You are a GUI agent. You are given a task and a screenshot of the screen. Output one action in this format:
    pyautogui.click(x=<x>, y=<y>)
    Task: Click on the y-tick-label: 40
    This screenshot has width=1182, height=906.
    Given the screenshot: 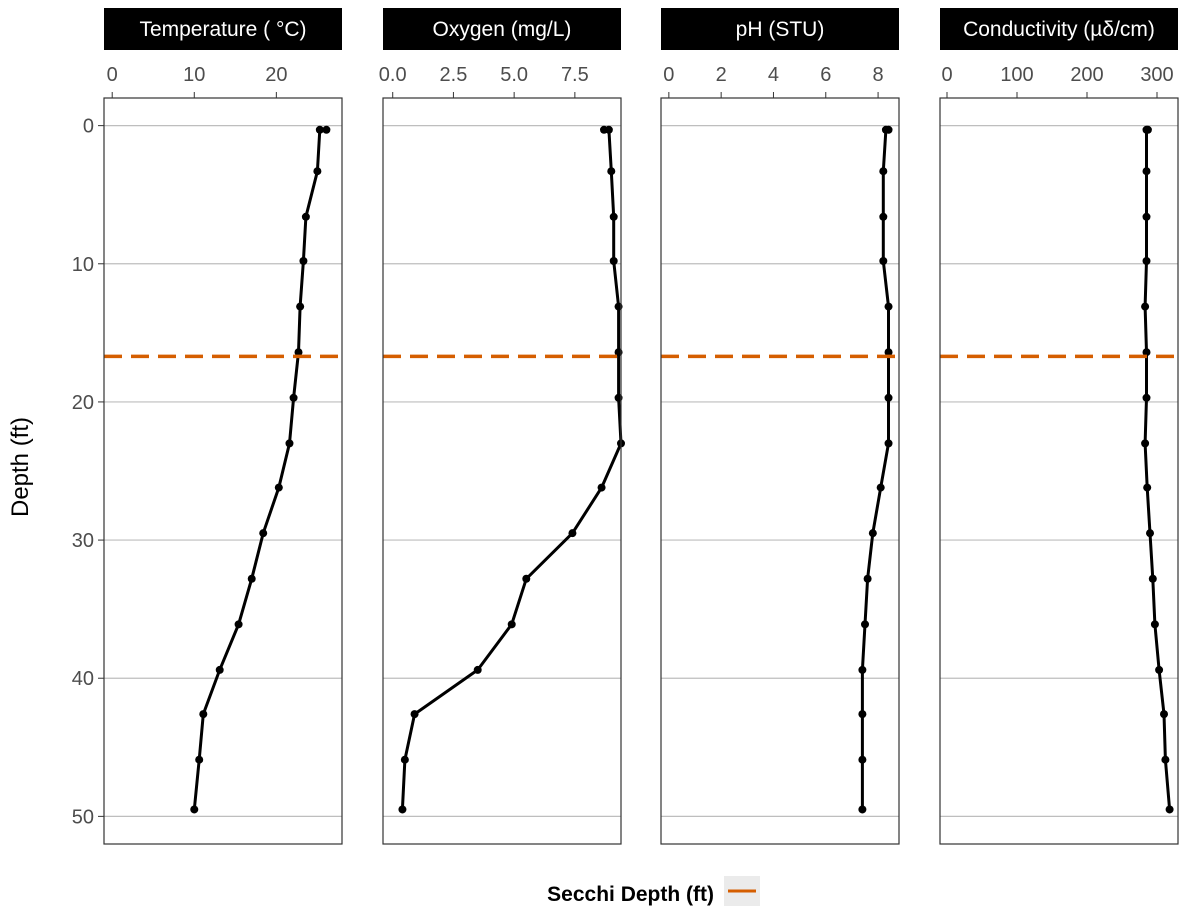 What is the action you would take?
    pyautogui.click(x=83, y=679)
    